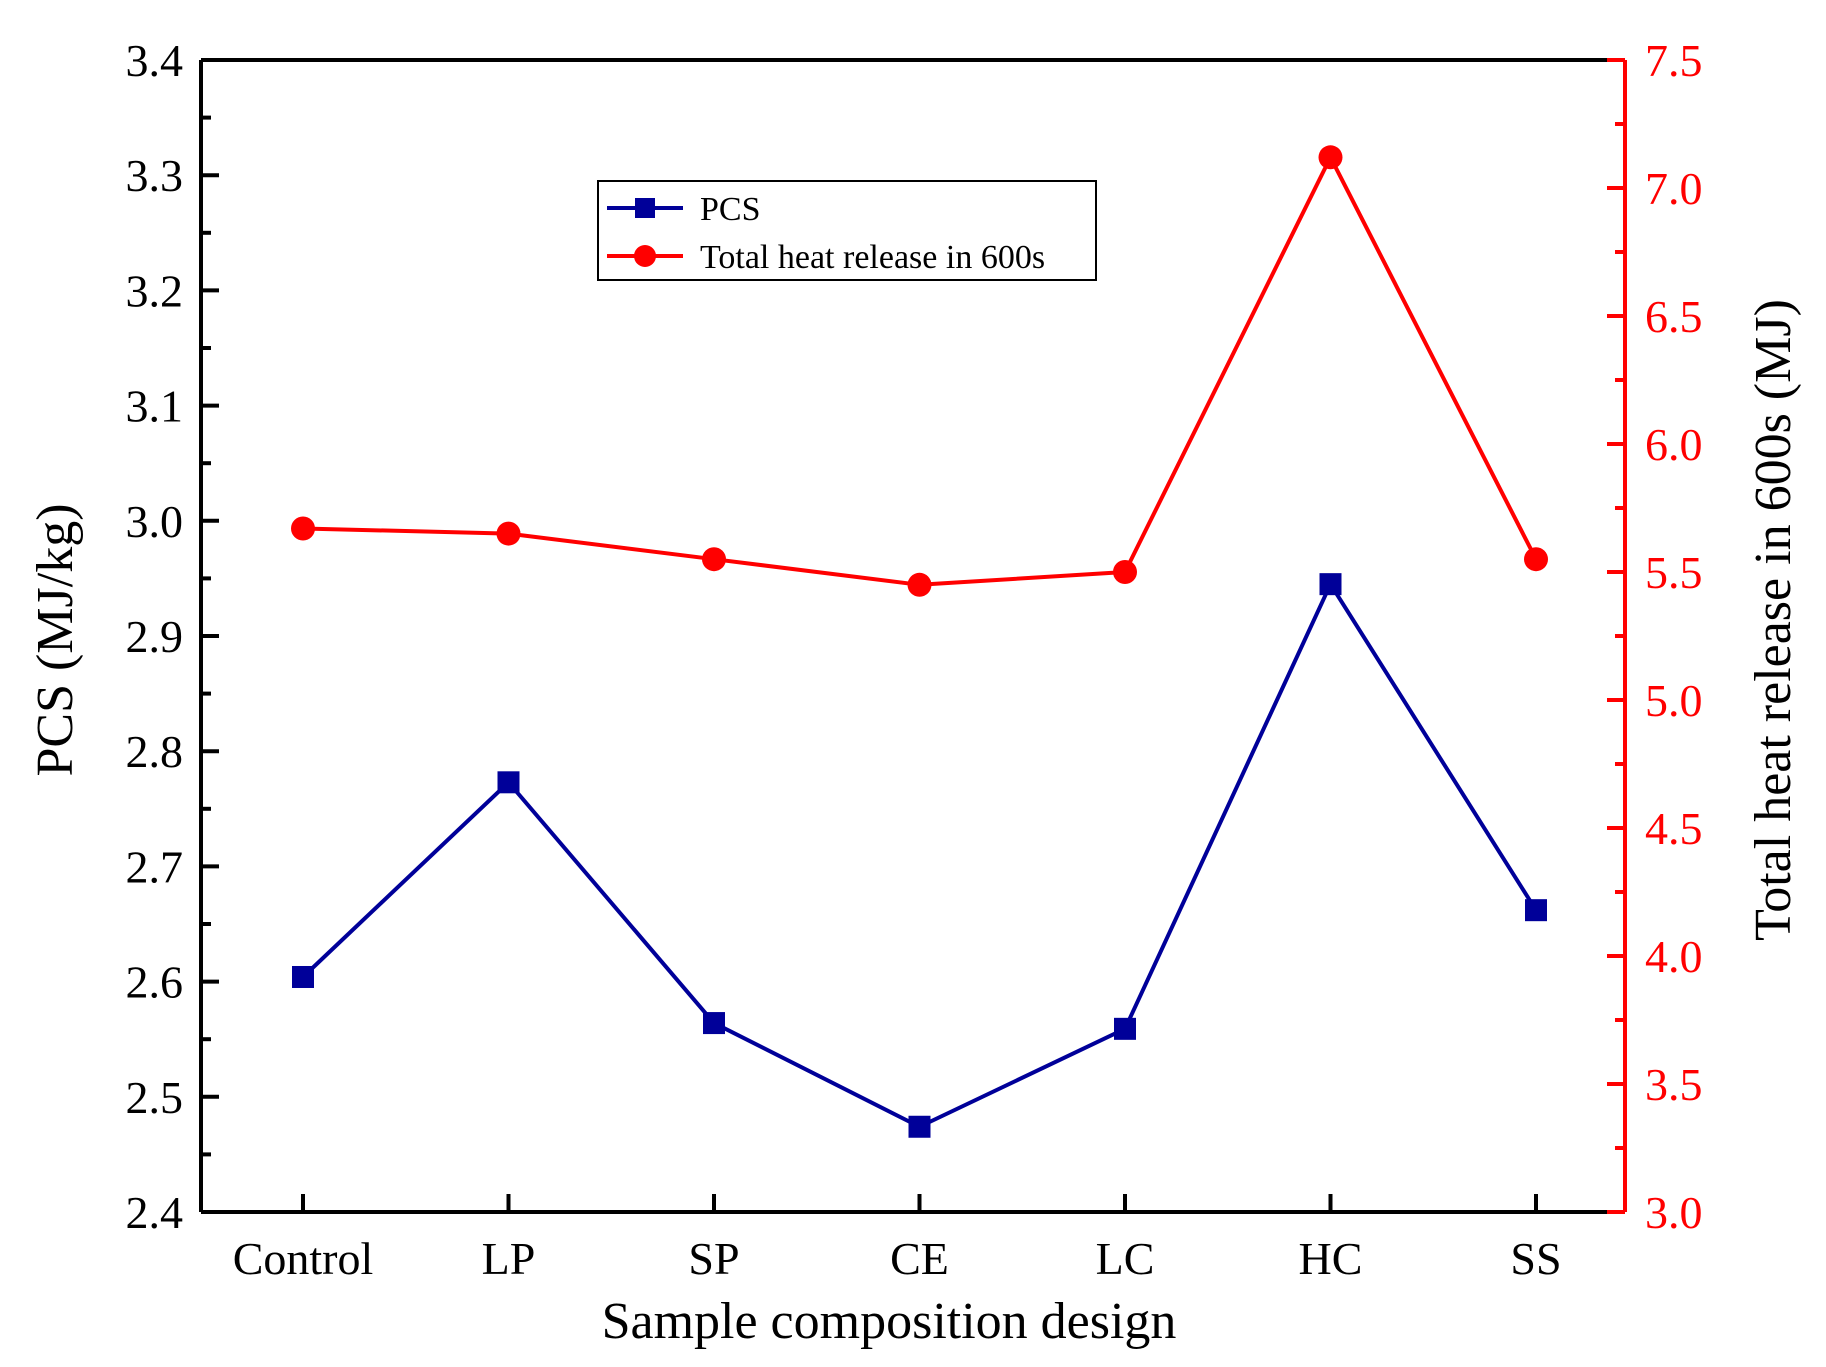  What do you see at coordinates (155, 1212) in the screenshot?
I see `left-tick-label: 2.4` at bounding box center [155, 1212].